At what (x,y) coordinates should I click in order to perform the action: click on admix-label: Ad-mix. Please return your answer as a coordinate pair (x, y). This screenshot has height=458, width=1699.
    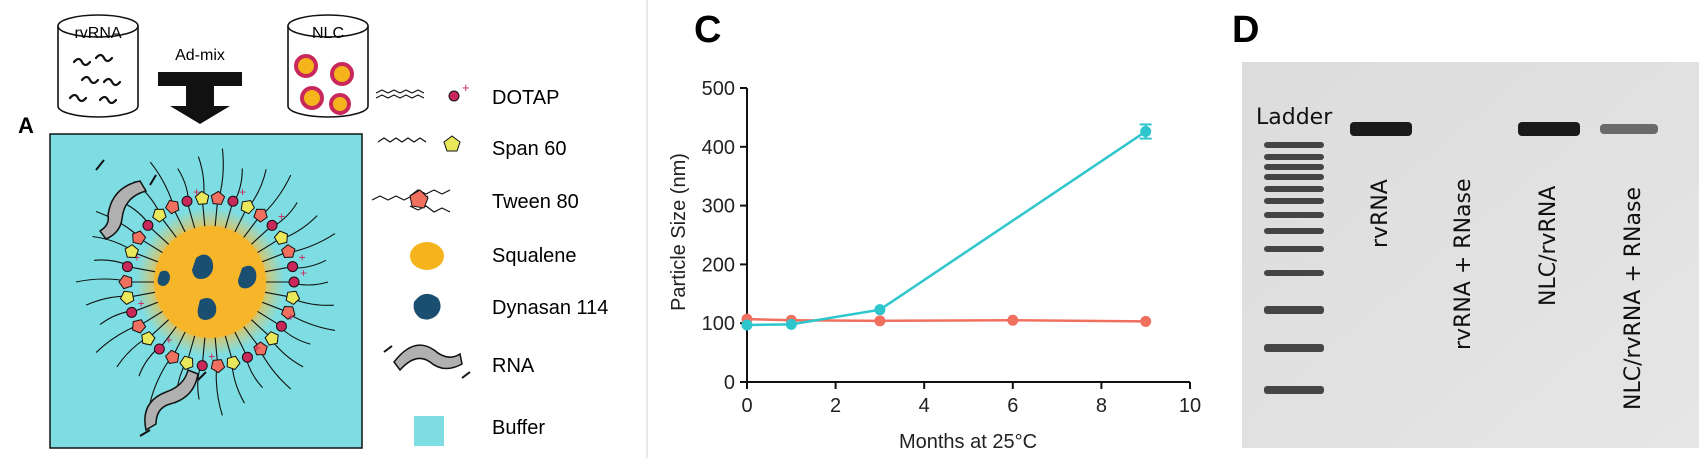
    Looking at the image, I should click on (200, 55).